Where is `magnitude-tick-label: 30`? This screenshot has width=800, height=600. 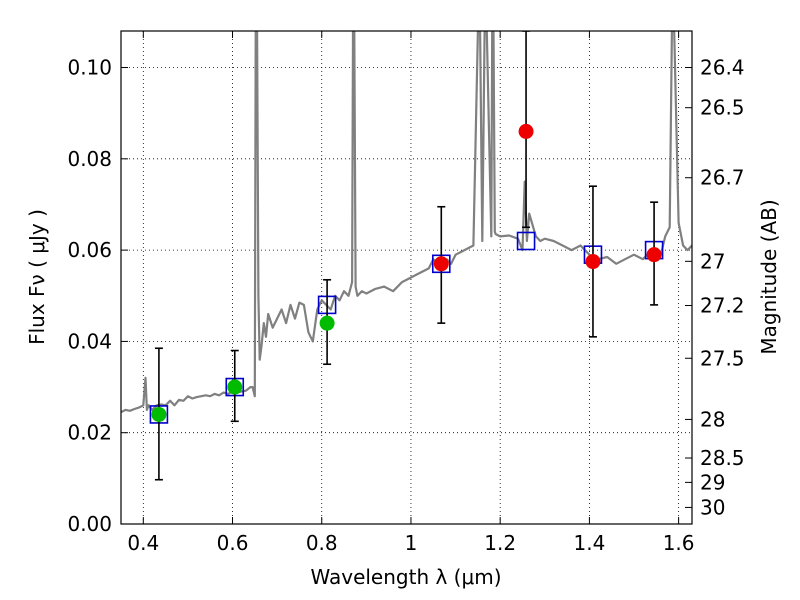 magnitude-tick-label: 30 is located at coordinates (712, 507).